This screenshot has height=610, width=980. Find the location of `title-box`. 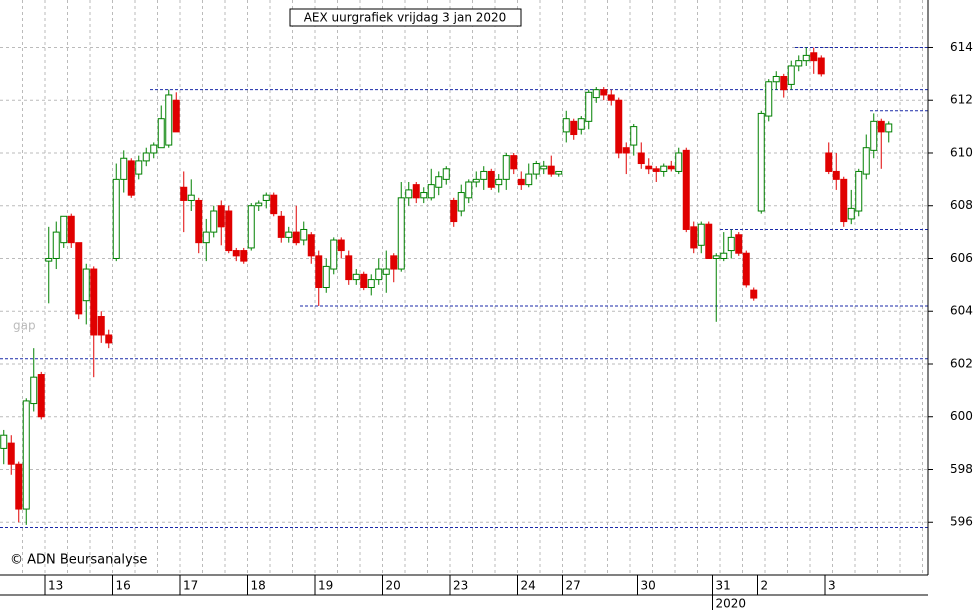

title-box is located at coordinates (405, 17).